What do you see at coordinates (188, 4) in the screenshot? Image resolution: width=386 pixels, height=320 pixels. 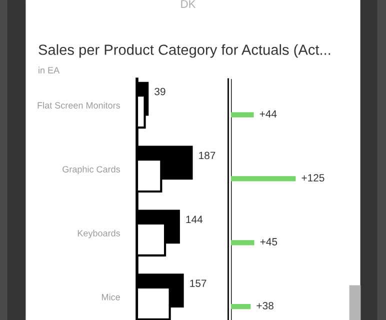 I see `text: DK` at bounding box center [188, 4].